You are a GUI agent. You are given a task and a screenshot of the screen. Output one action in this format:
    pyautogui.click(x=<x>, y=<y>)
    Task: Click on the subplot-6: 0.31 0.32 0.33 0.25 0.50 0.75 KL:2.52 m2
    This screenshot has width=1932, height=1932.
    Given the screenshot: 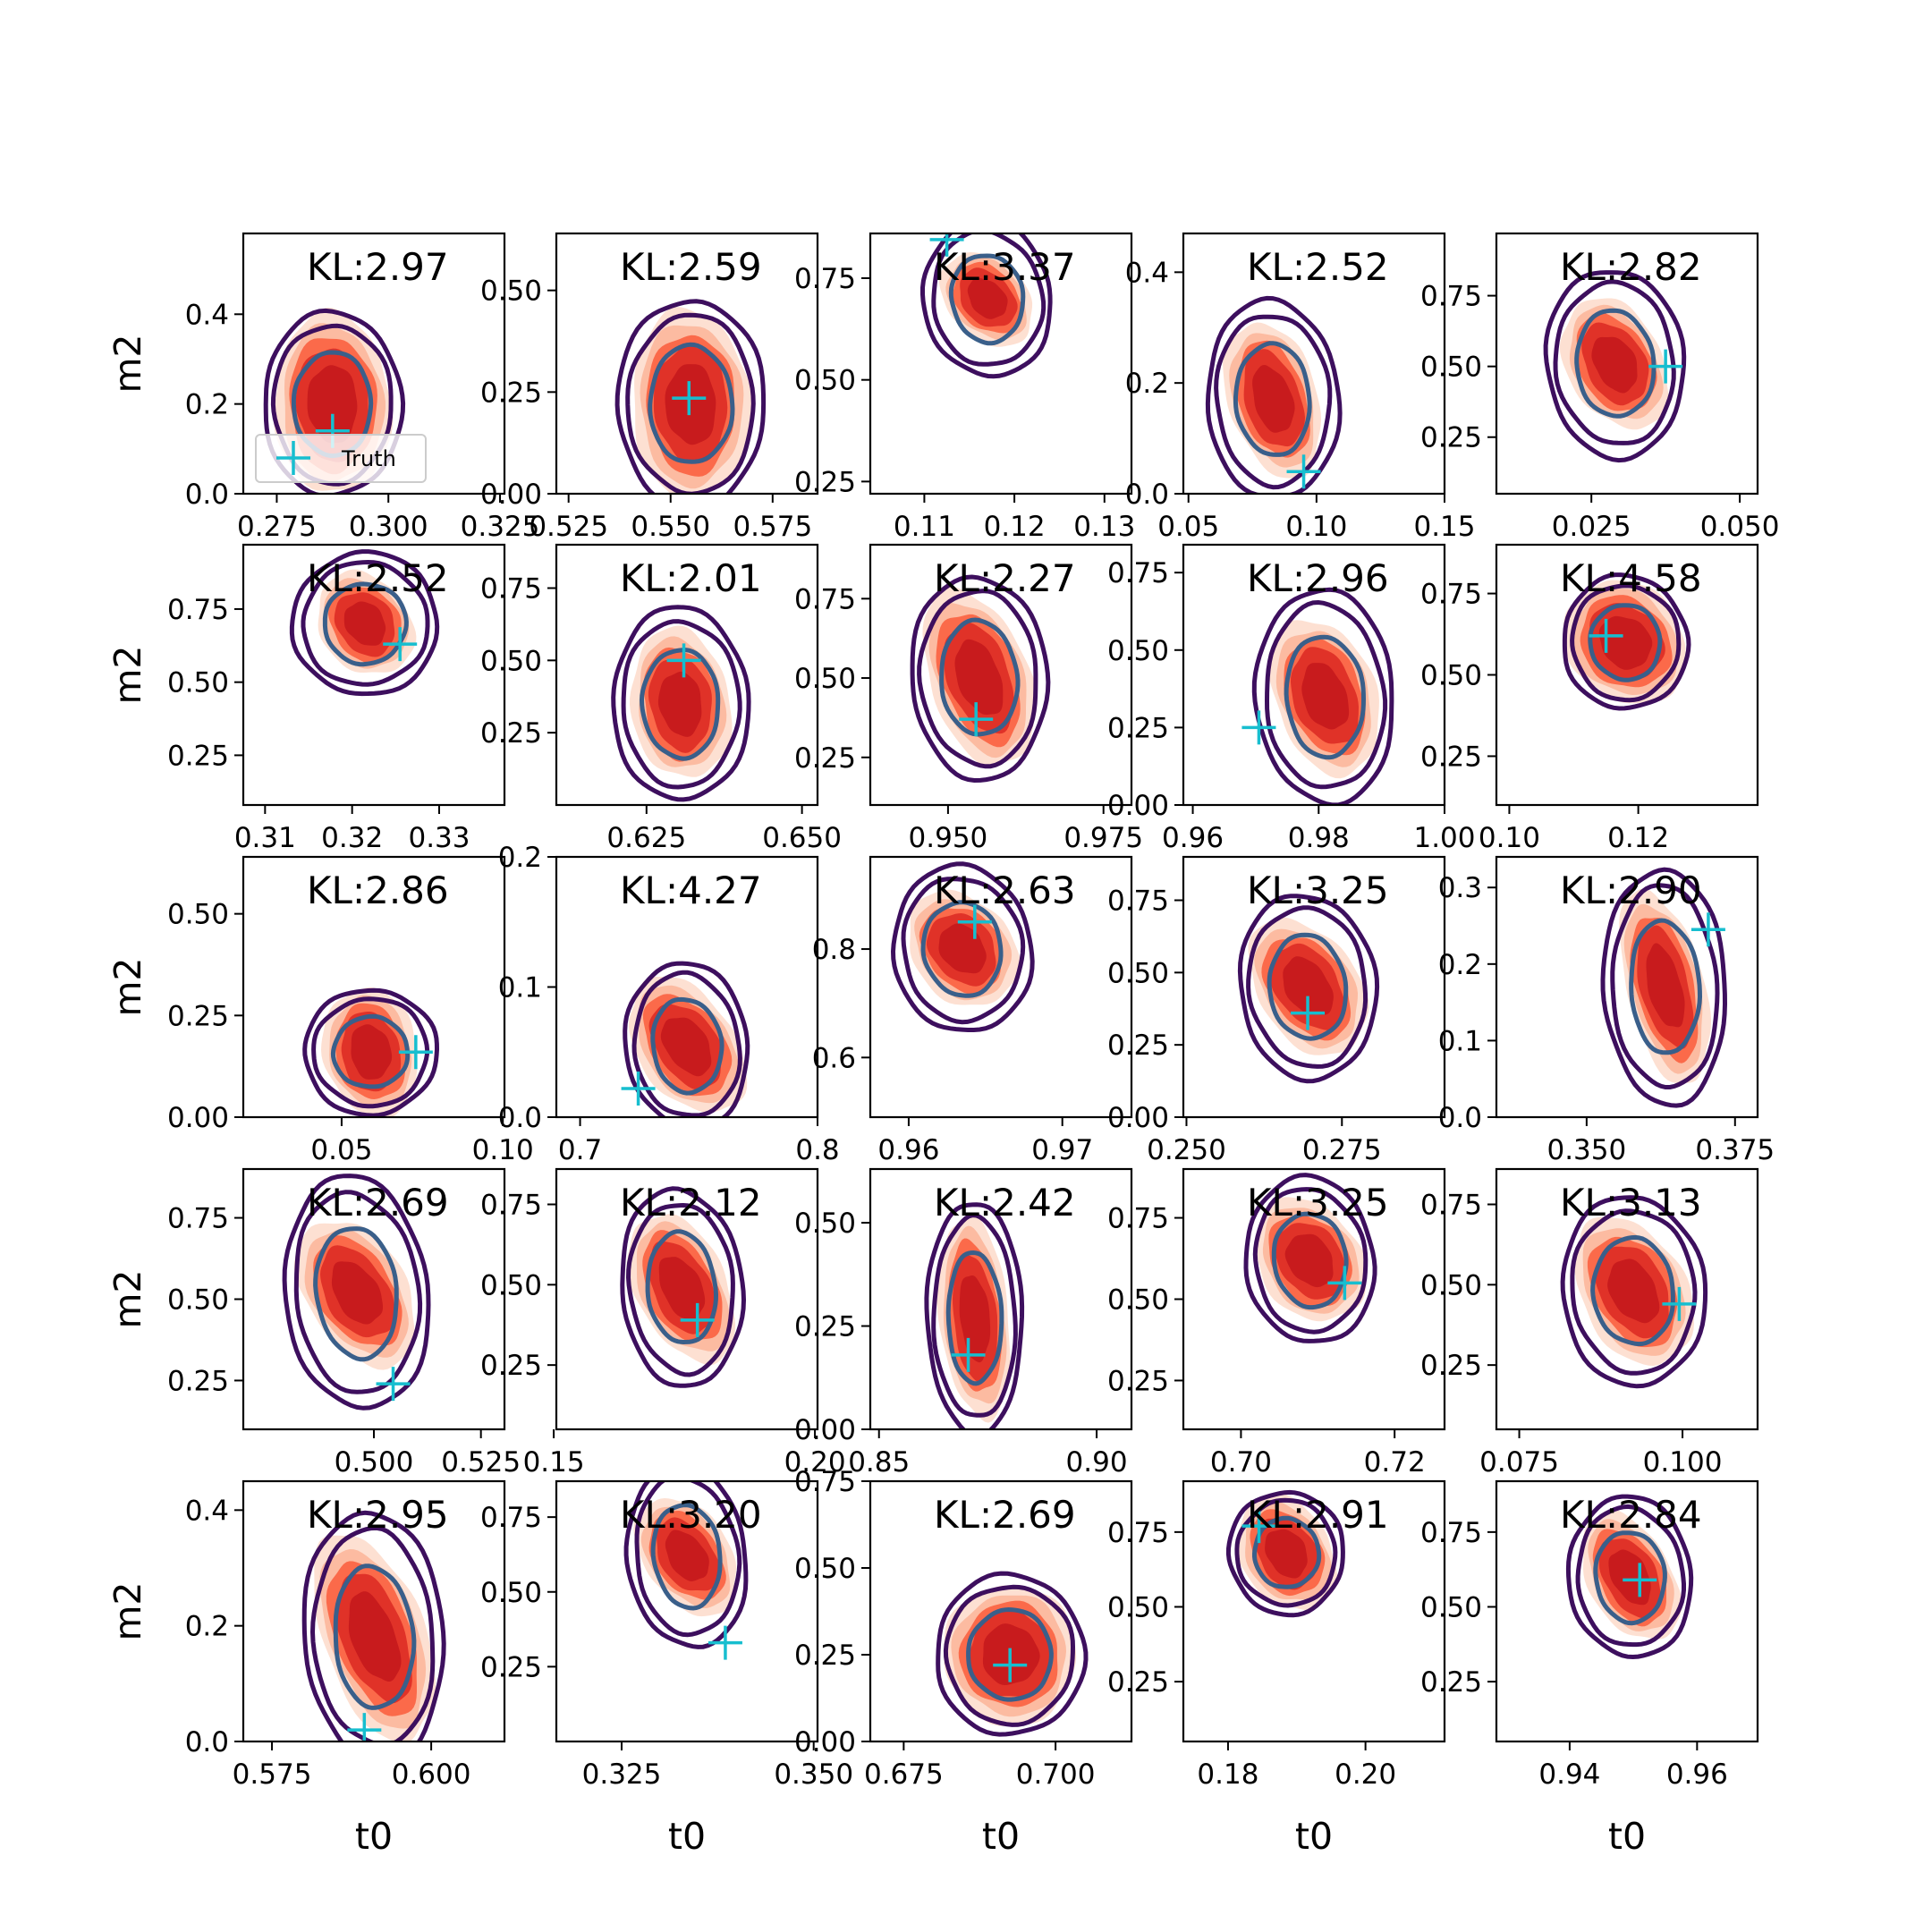 What is the action you would take?
    pyautogui.click(x=306, y=698)
    